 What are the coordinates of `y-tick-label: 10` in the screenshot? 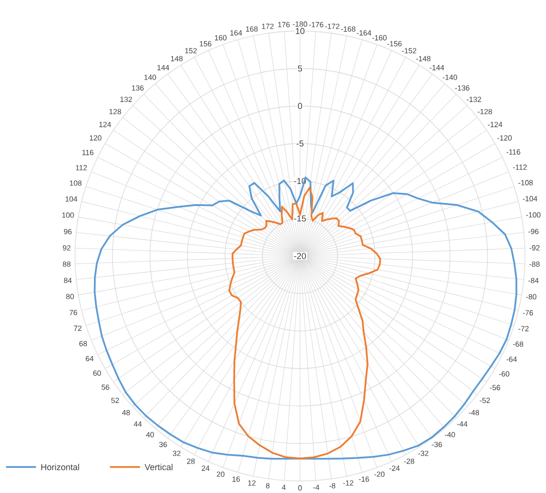 It's located at (300, 31).